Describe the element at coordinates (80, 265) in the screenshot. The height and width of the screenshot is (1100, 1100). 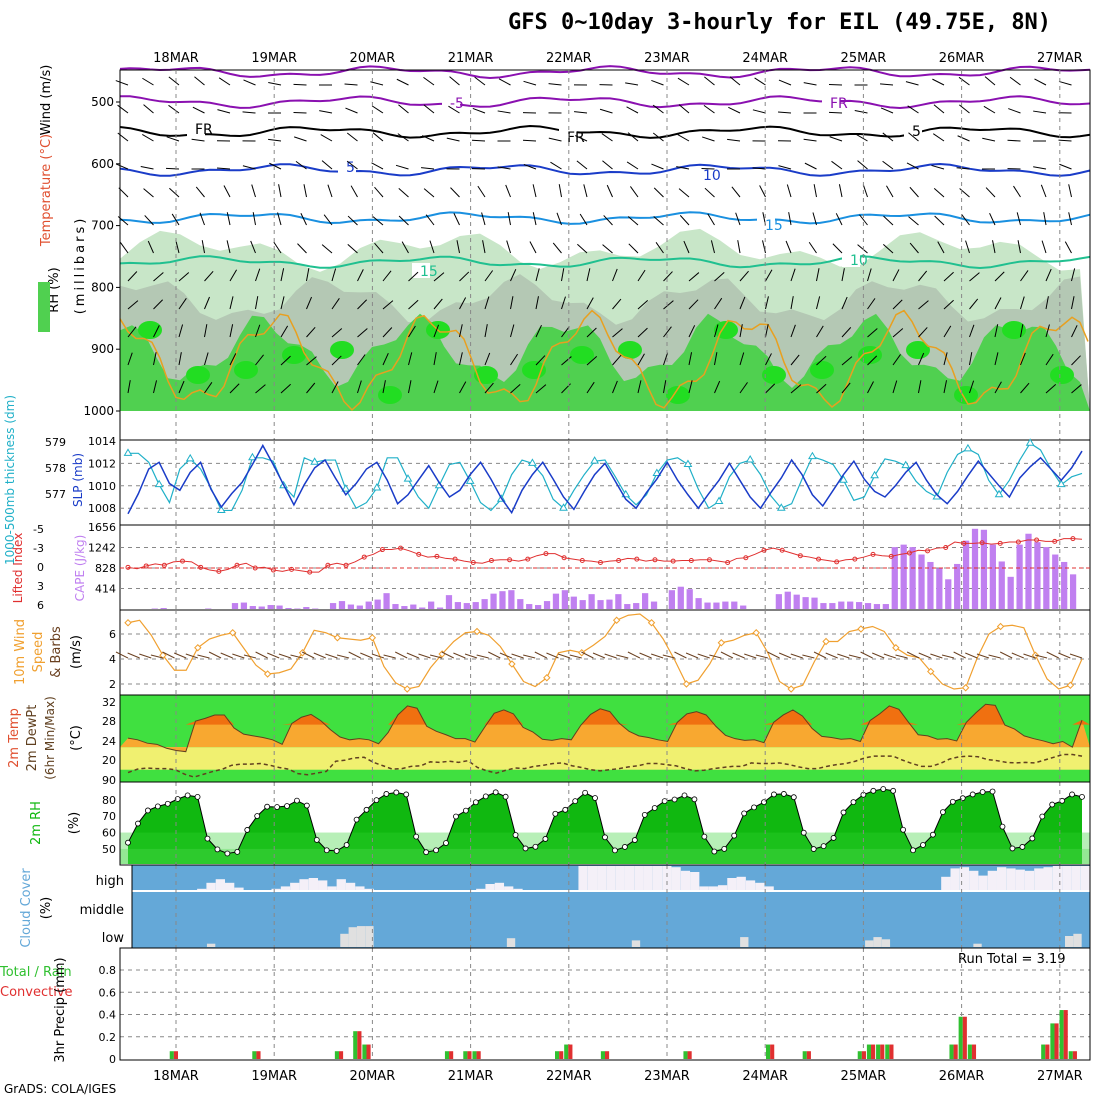
I see `pressure-axis-label: (millibars)` at that location.